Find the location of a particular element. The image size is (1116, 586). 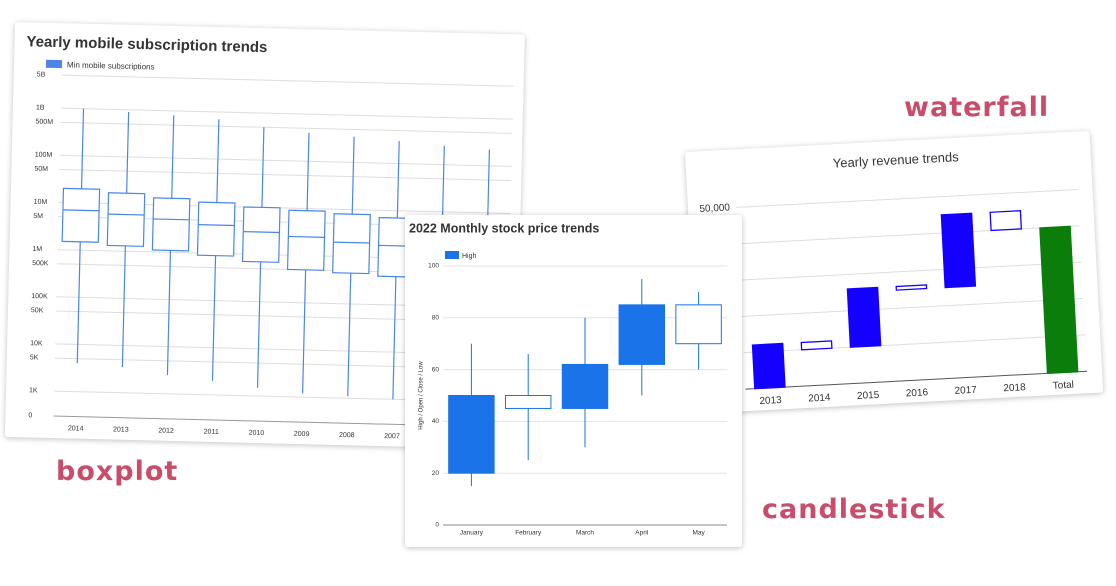

x-tick-label: 2017 is located at coordinates (965, 391).